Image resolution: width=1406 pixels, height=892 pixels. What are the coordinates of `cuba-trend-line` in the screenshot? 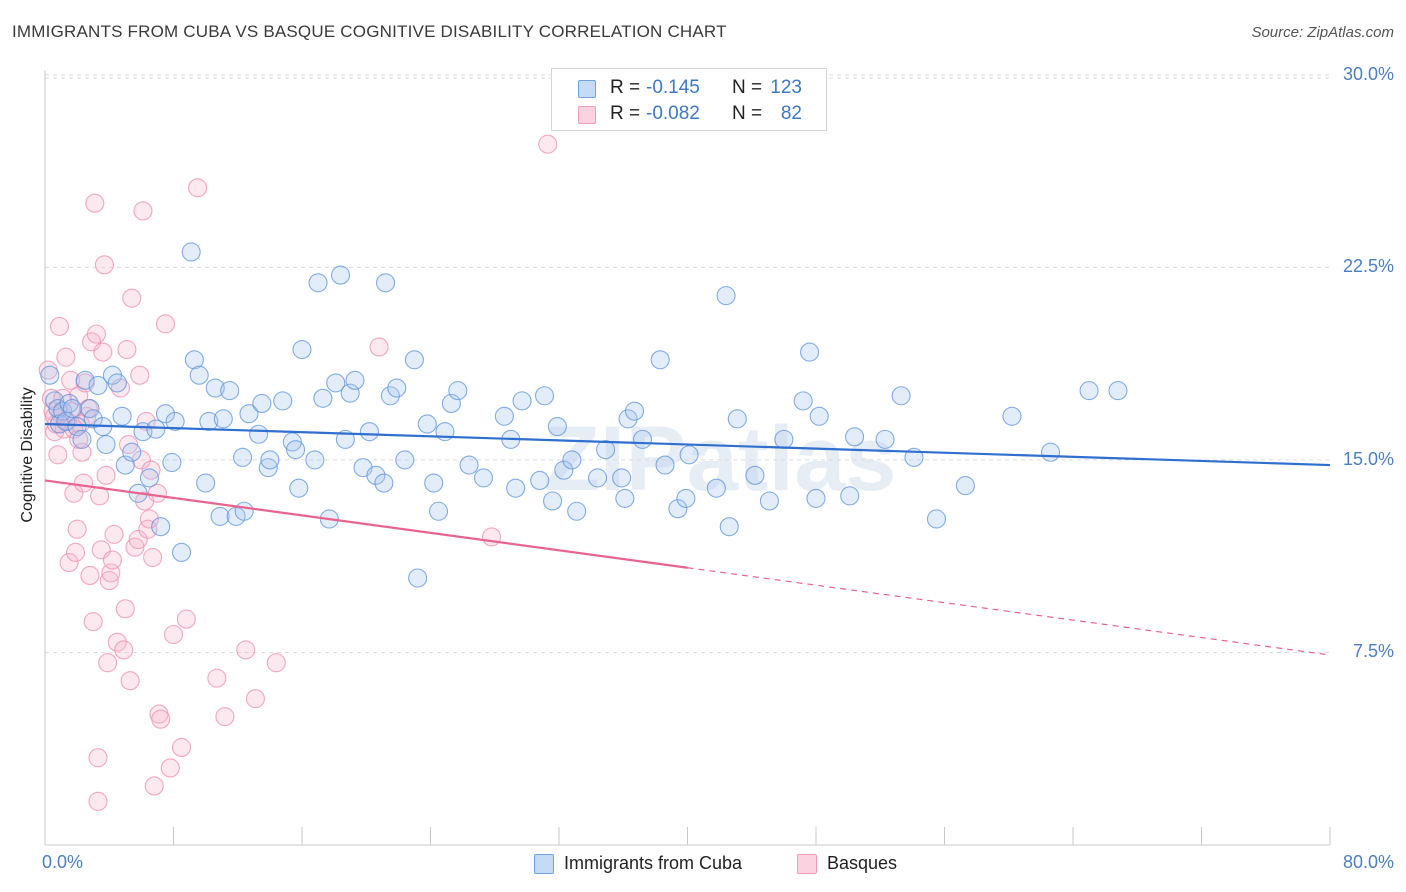 It's located at (687, 444).